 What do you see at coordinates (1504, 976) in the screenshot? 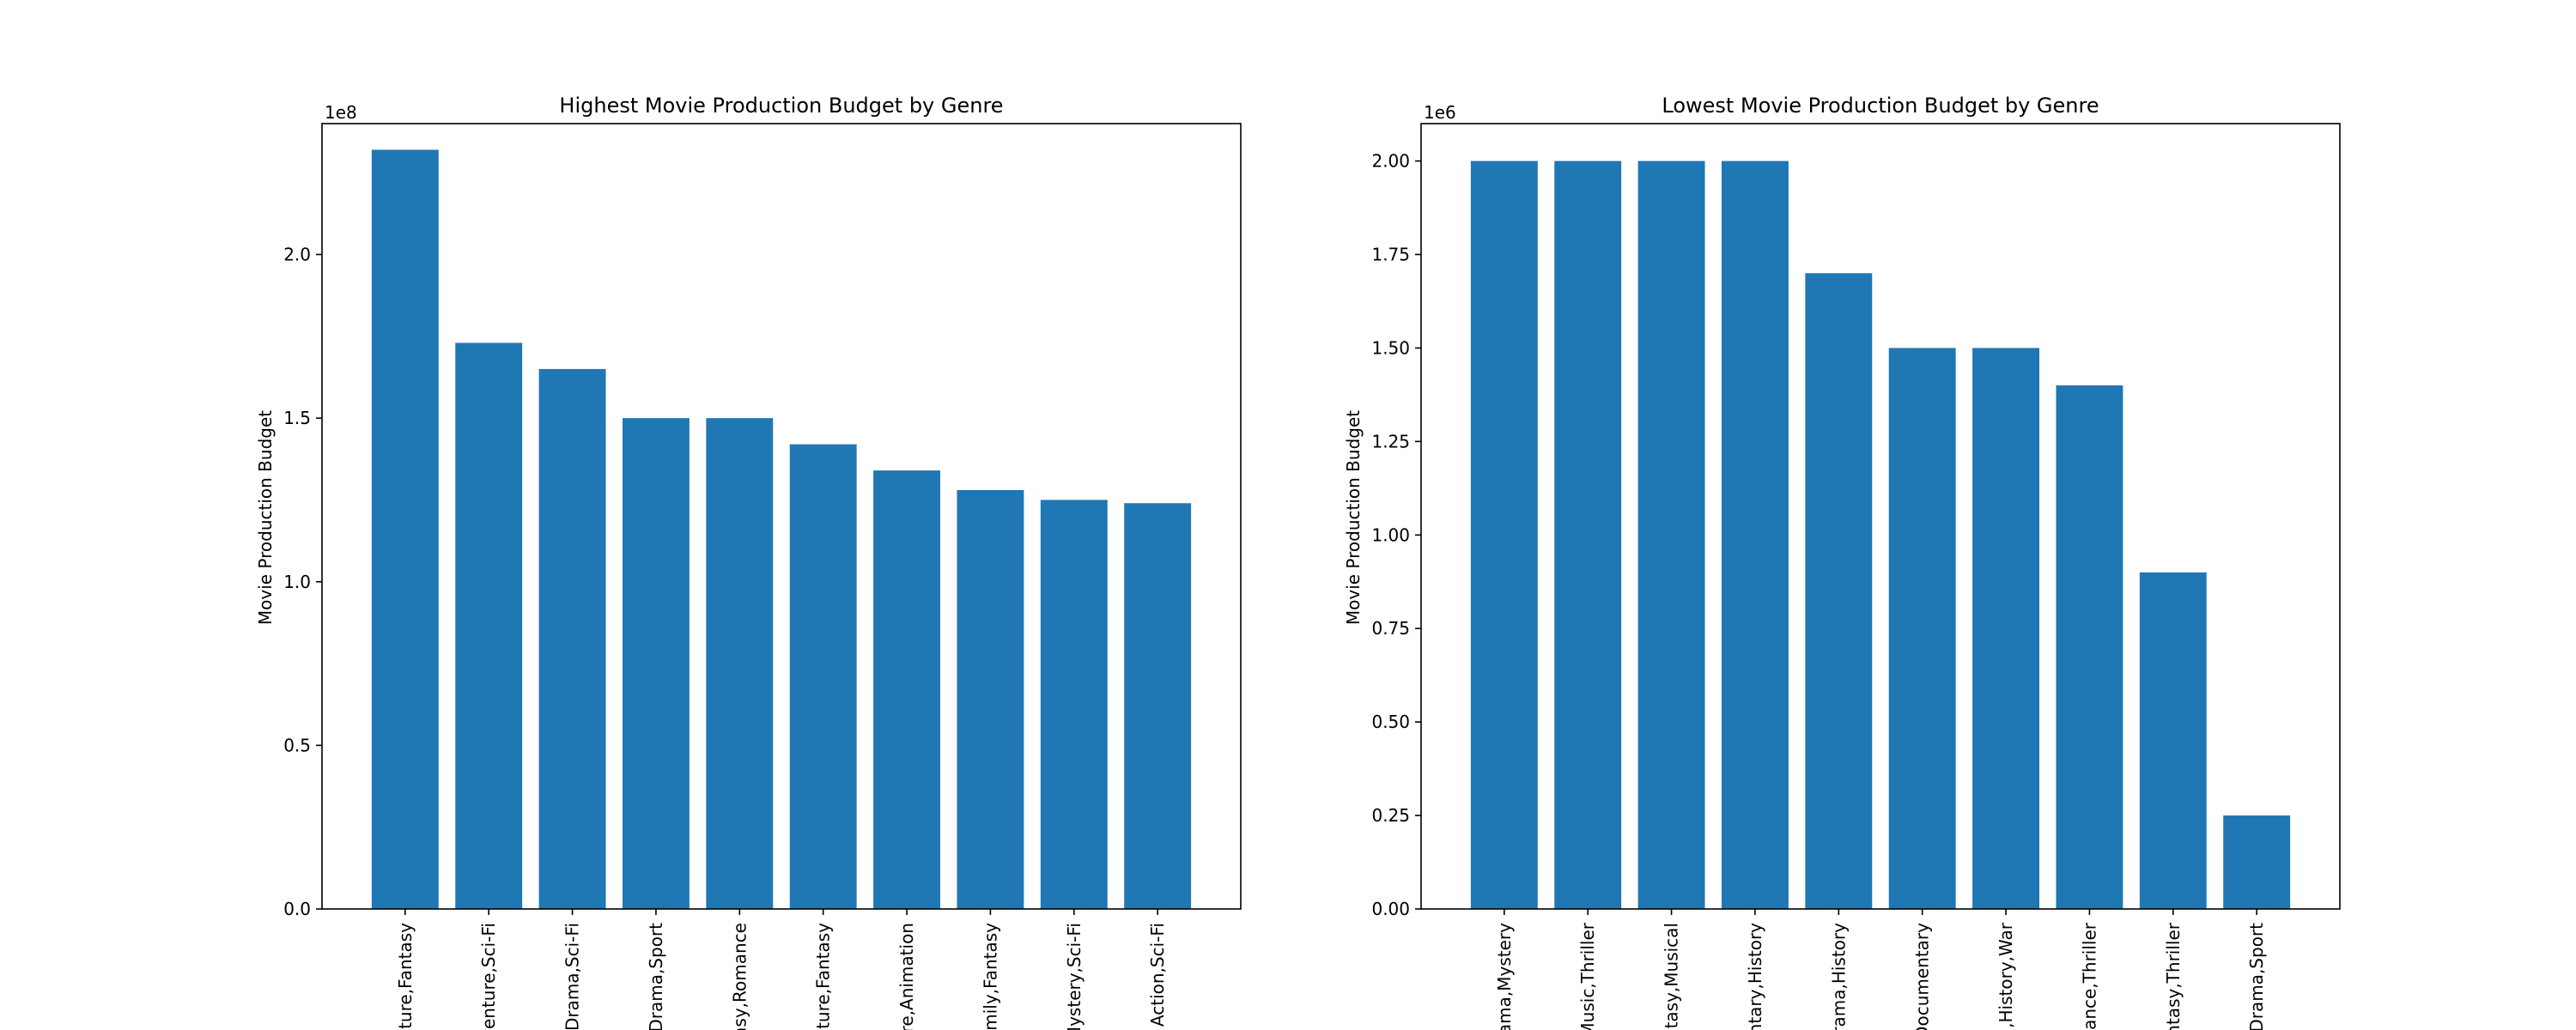
I see `x-tick-label: ama,Mystery` at bounding box center [1504, 976].